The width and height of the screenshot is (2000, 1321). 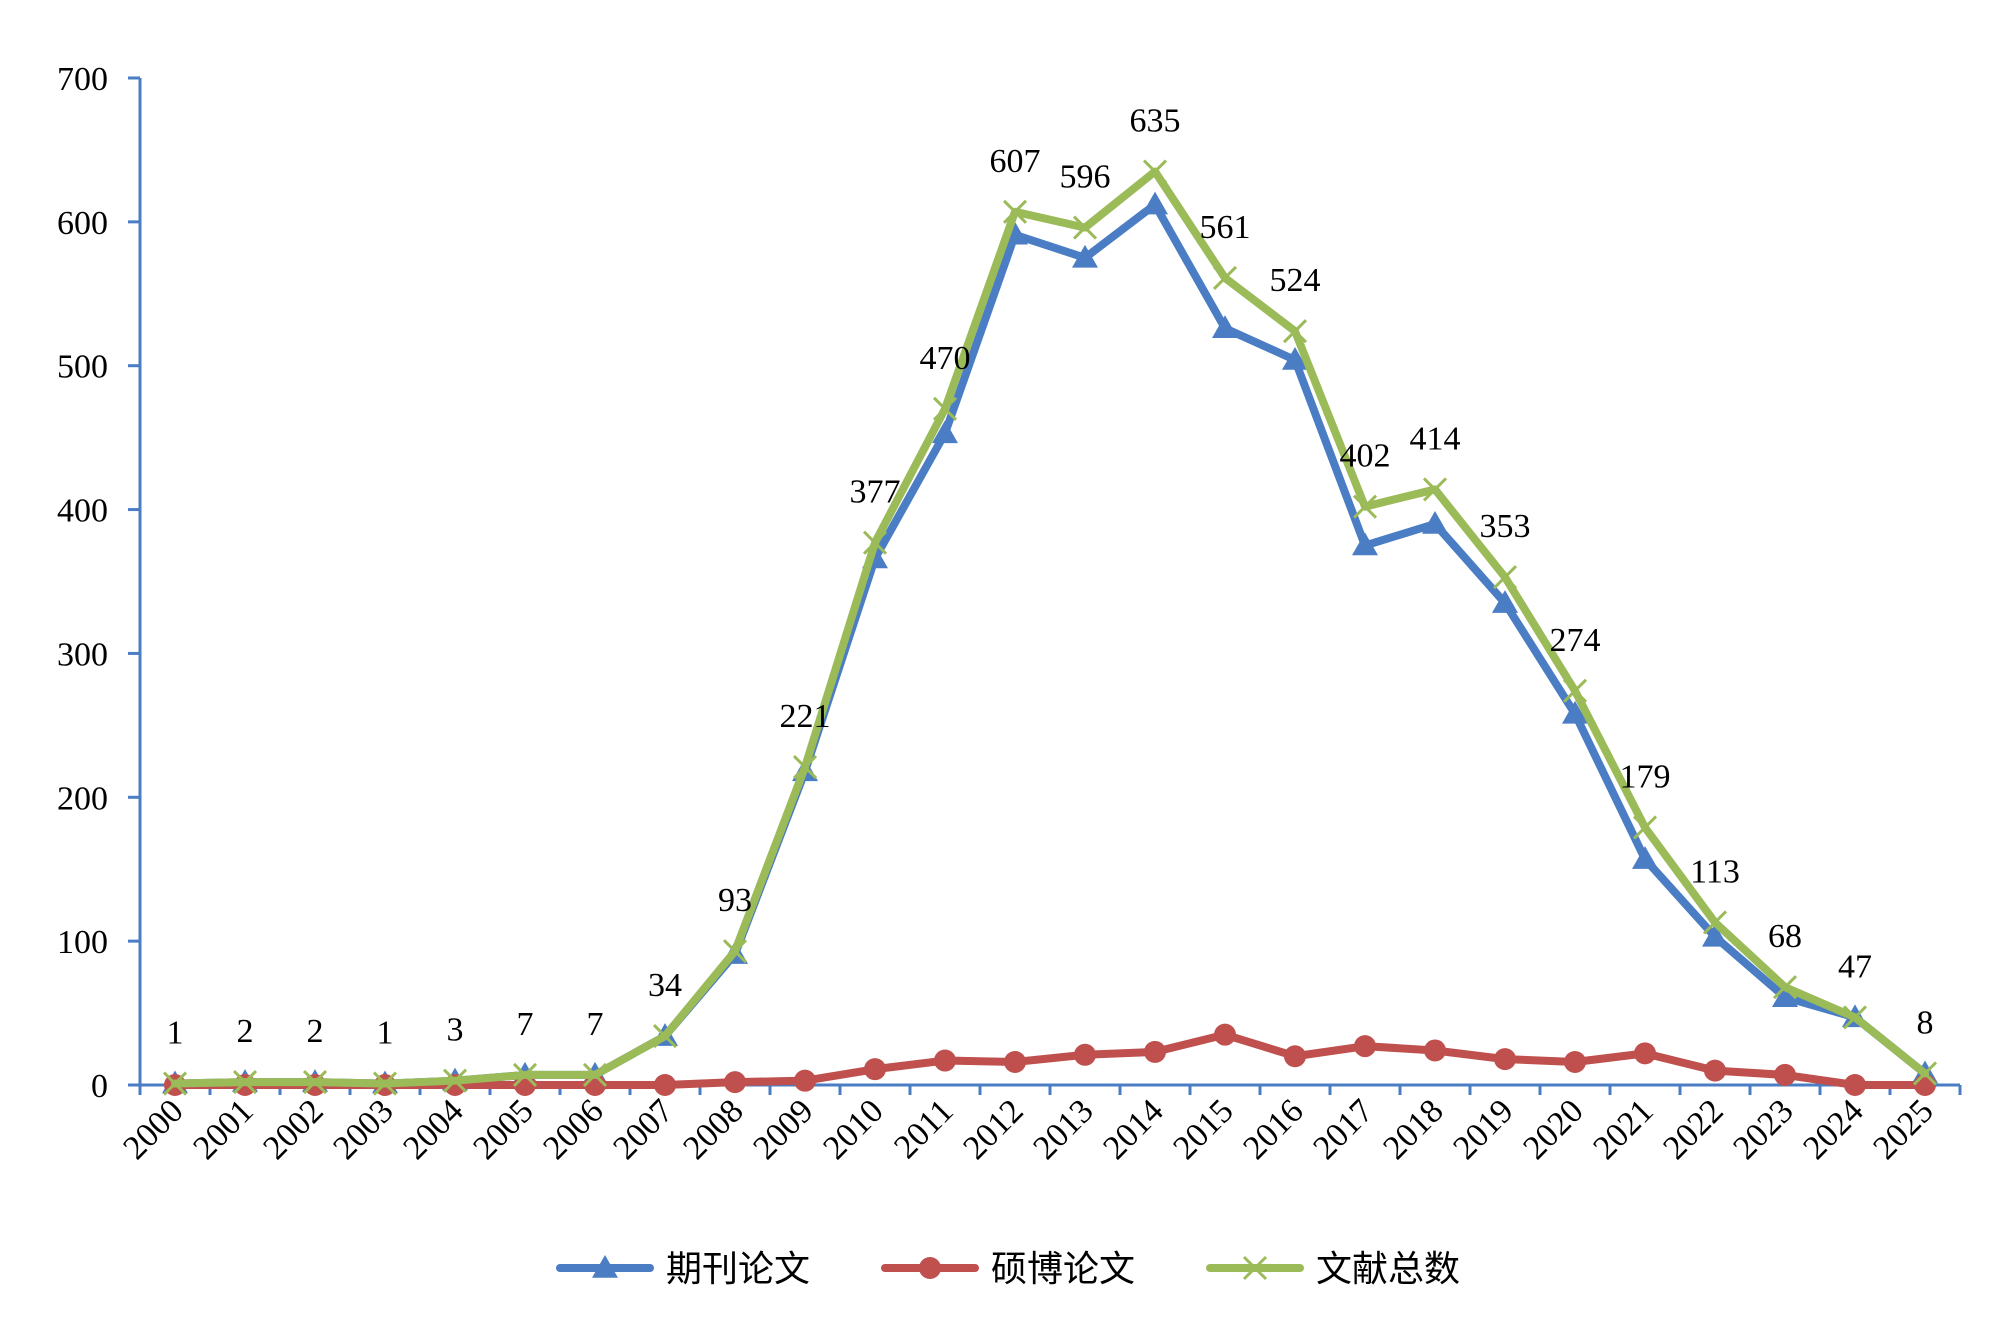 What do you see at coordinates (1063, 1129) in the screenshot?
I see `x-tick-label: 2013` at bounding box center [1063, 1129].